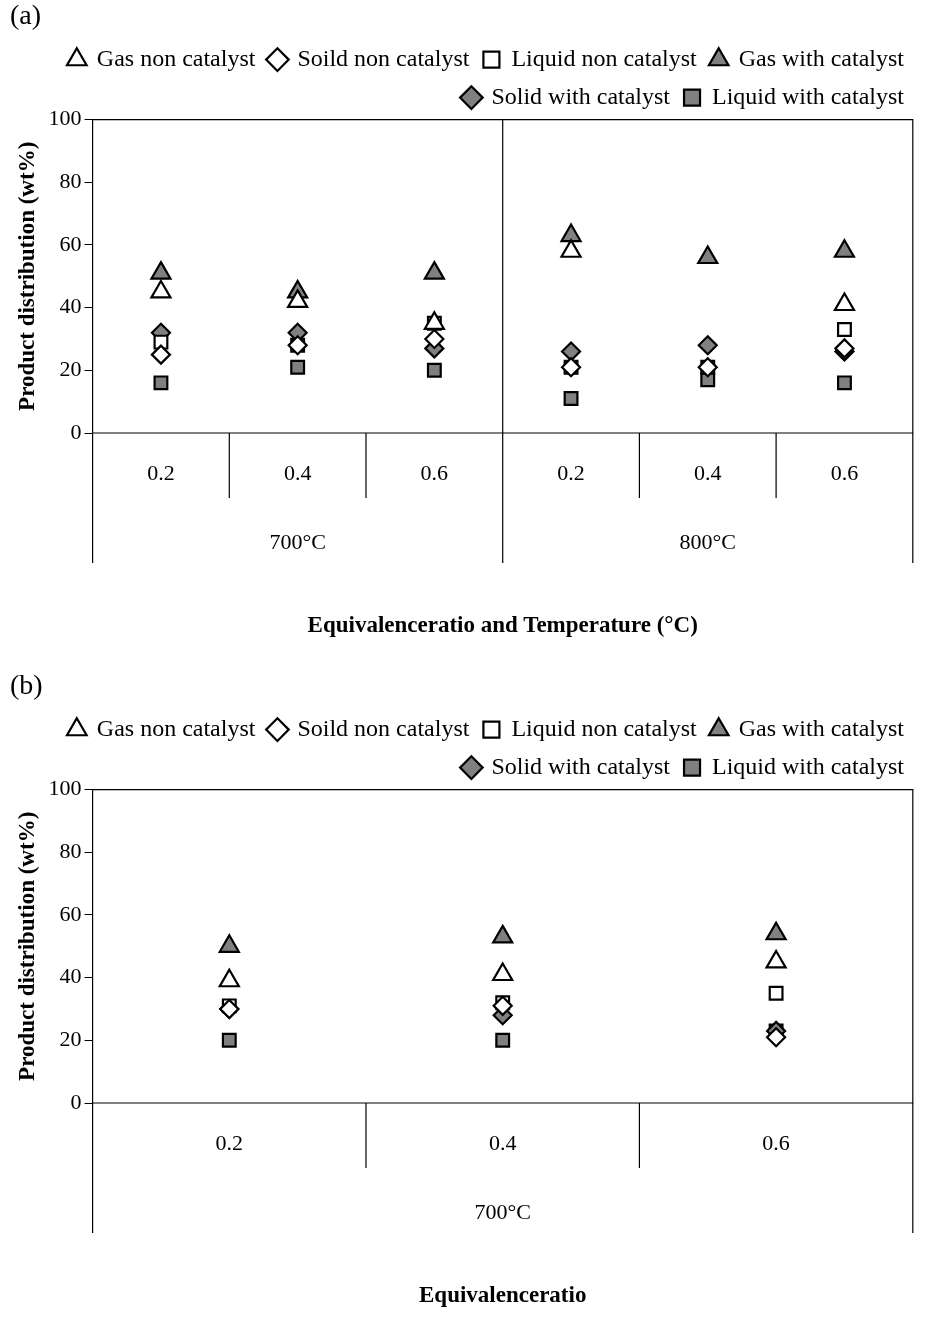 The image size is (926, 1321). I want to click on x-axis-title: Equivalenceratio, so click(503, 1295).